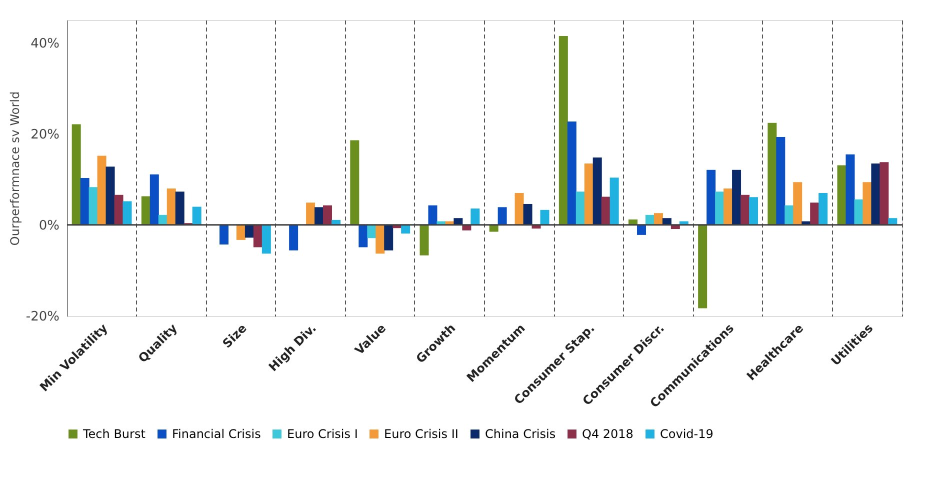 The image size is (944, 493). Describe the element at coordinates (15, 168) in the screenshot. I see `y-axis-title: Ourperformnace sv World` at that location.